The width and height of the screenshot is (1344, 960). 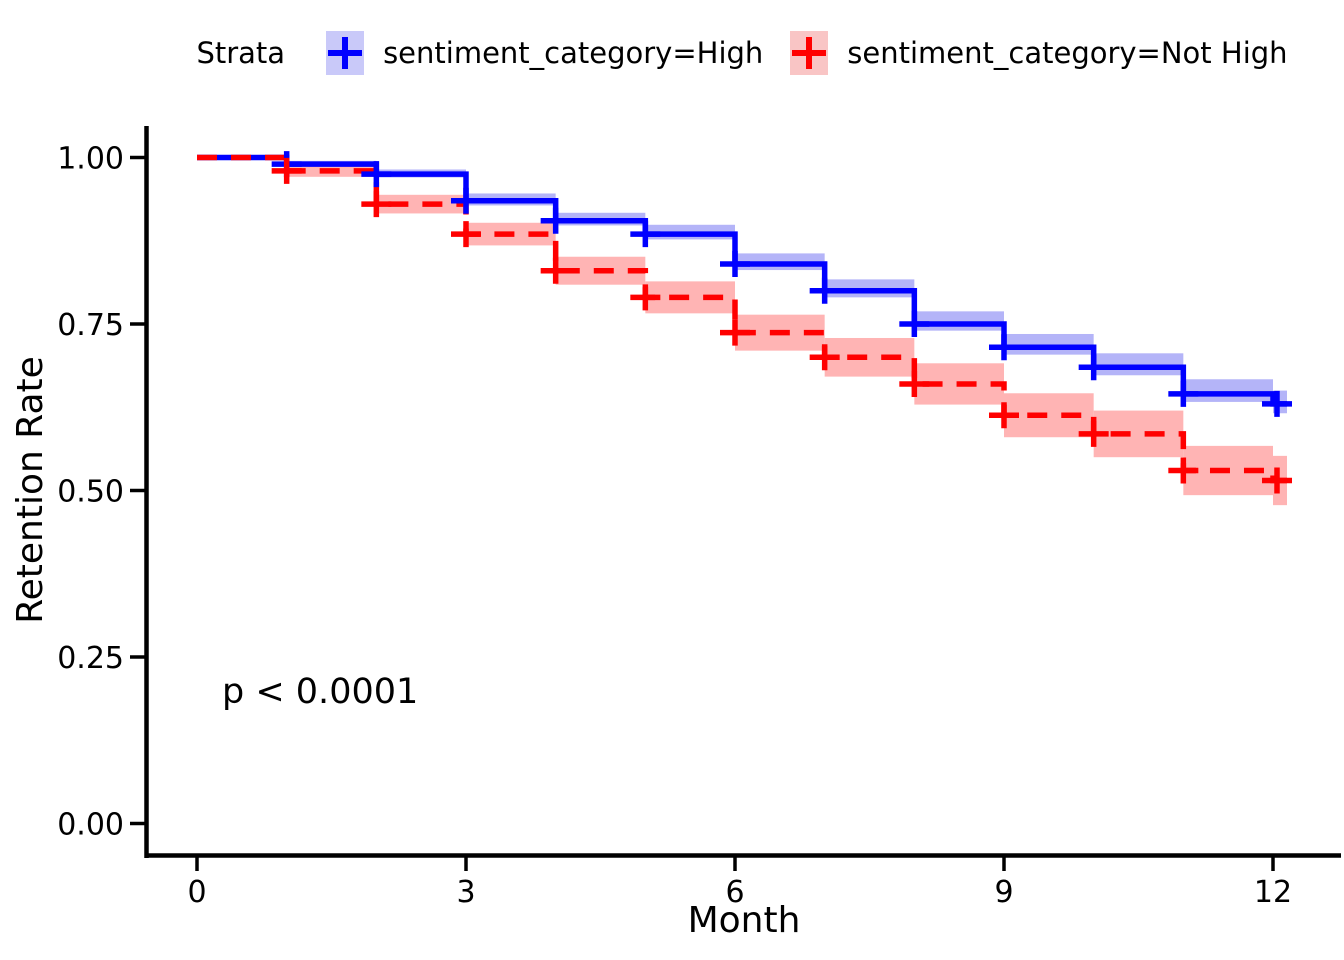 What do you see at coordinates (196, 892) in the screenshot?
I see `x-tick-label: 0` at bounding box center [196, 892].